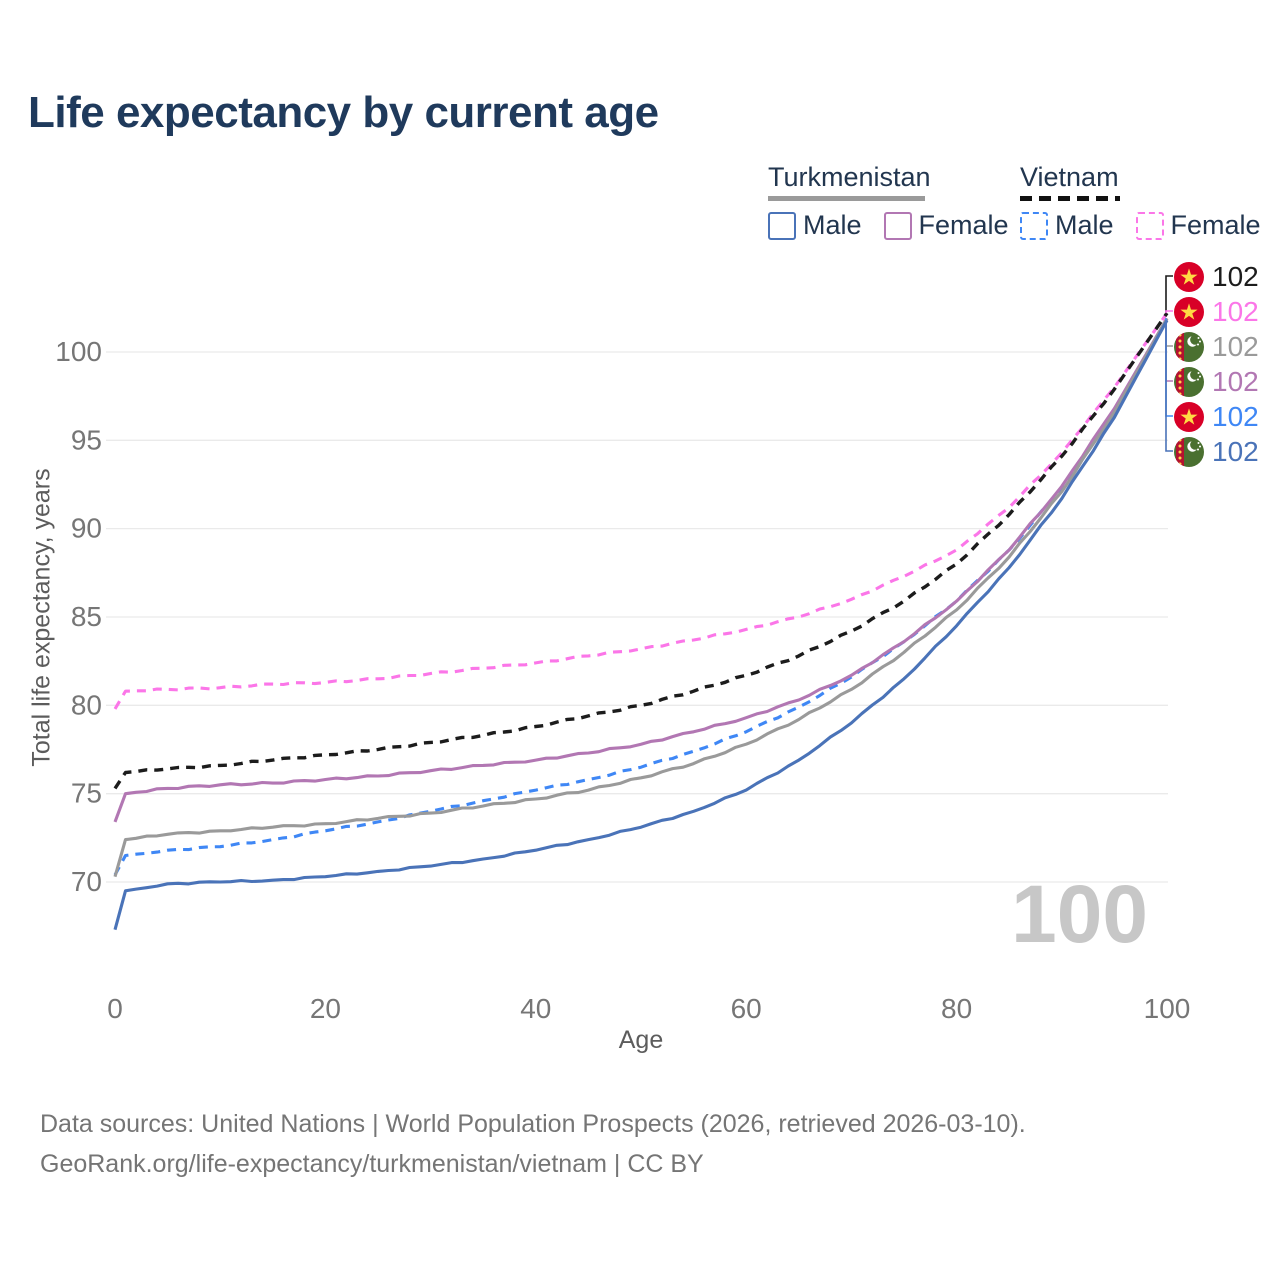  I want to click on x-tick-label-40: 40, so click(535, 1008).